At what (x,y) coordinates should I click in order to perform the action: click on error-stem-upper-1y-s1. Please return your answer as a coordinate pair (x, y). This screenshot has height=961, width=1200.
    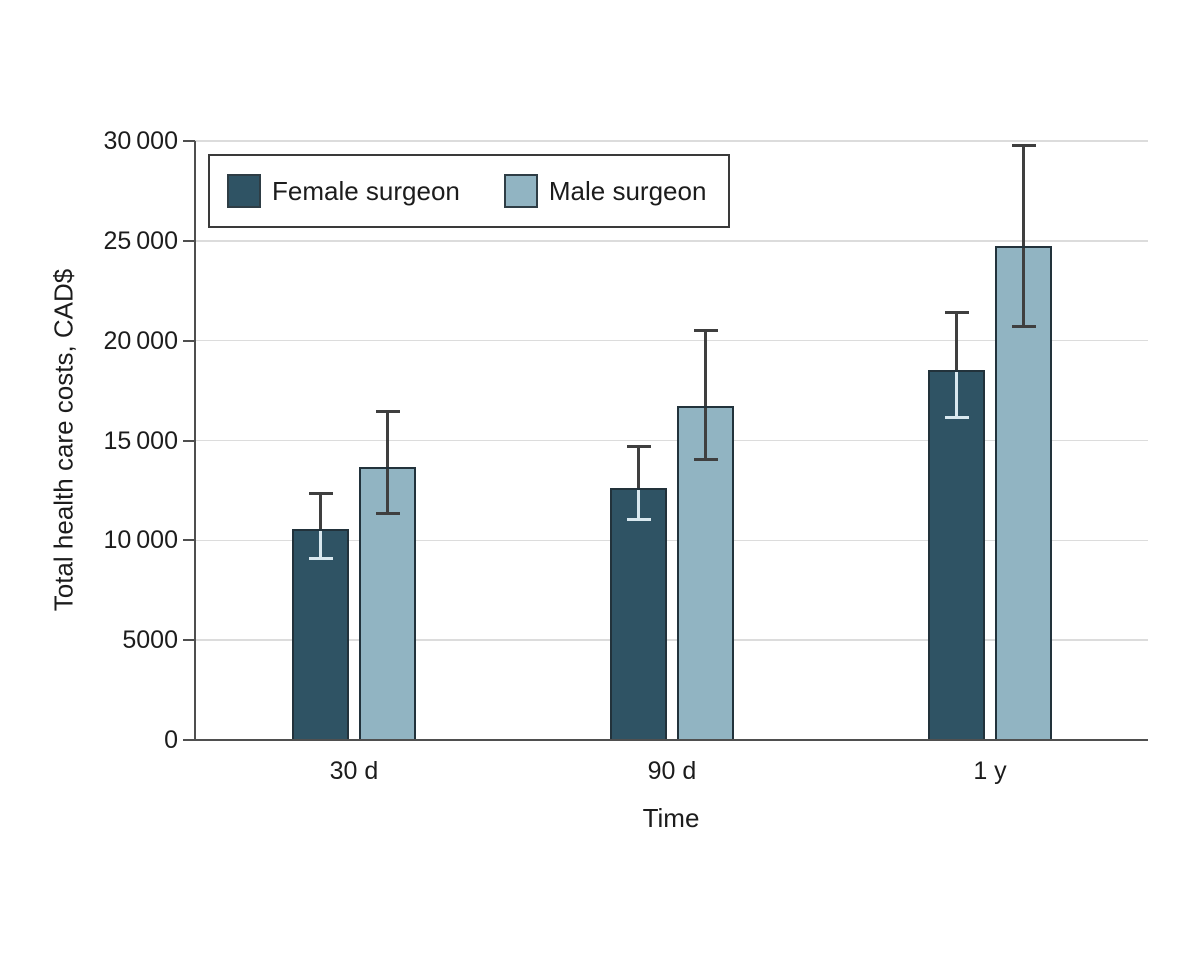
    Looking at the image, I should click on (1023, 195).